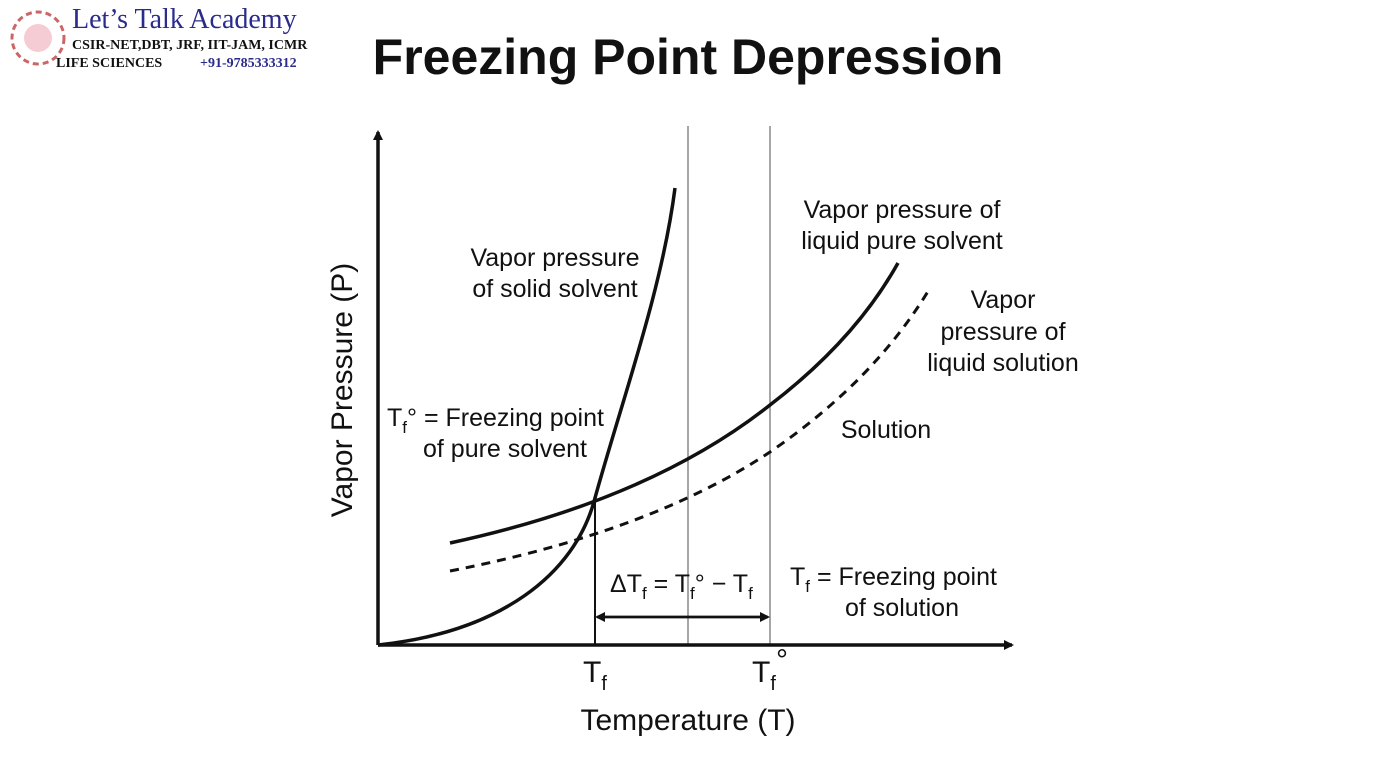 Image resolution: width=1376 pixels, height=768 pixels. I want to click on annotation-text: ° = Freezing point, so click(505, 418).